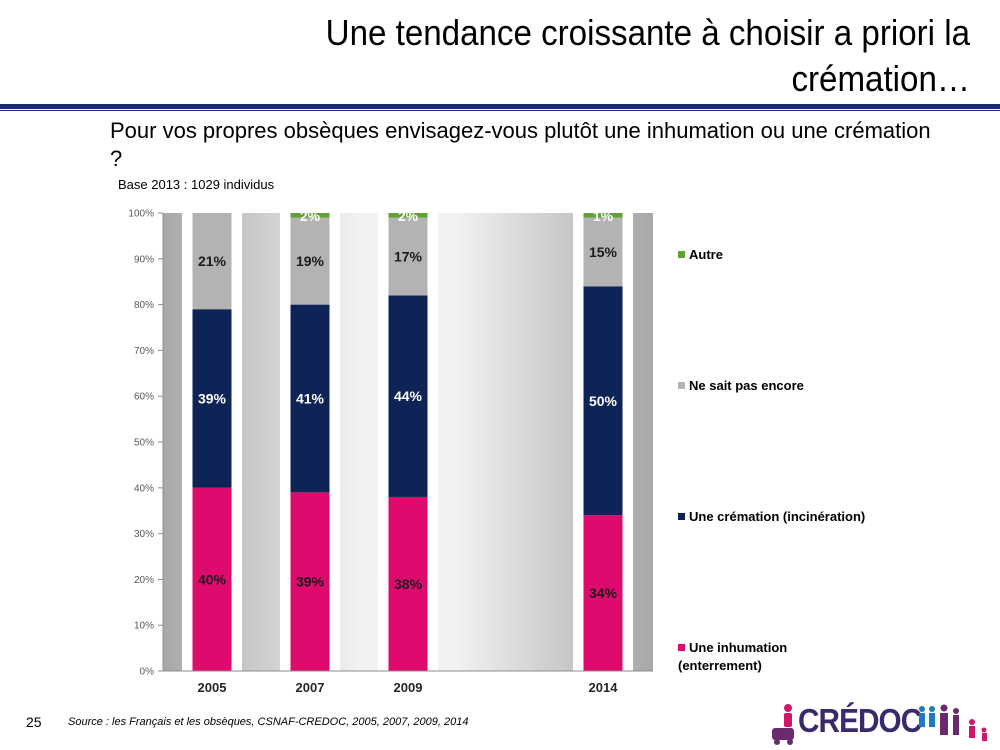 This screenshot has width=1000, height=750. Describe the element at coordinates (34, 722) in the screenshot. I see `page-number: 25` at that location.